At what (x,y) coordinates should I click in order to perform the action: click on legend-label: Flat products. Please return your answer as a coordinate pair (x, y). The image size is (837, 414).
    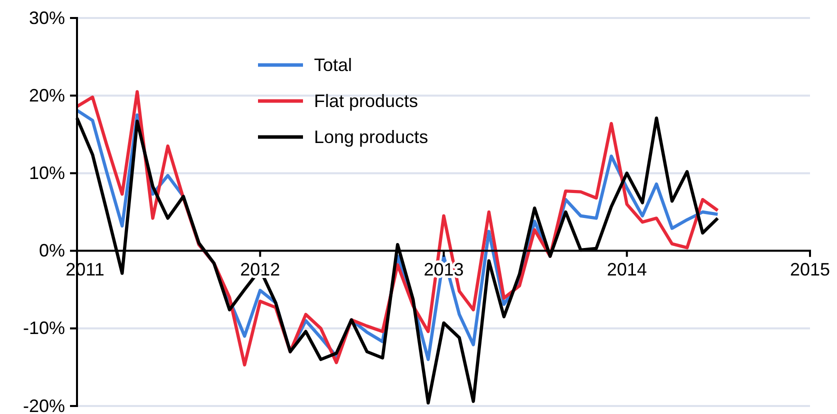
    Looking at the image, I should click on (366, 101).